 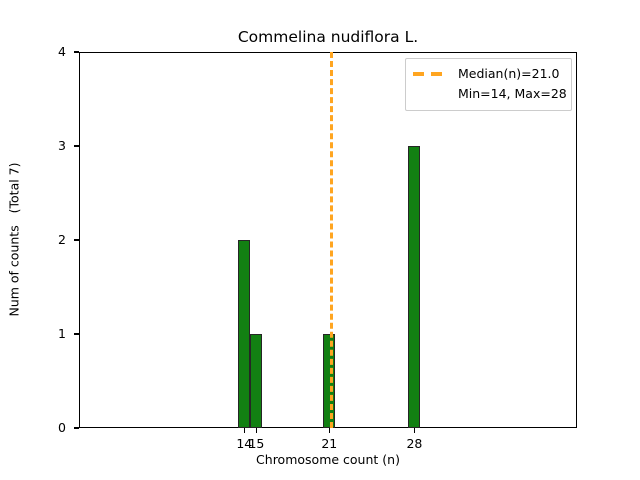 I want to click on legend-label: Median(n)=21.0, so click(x=509, y=73).